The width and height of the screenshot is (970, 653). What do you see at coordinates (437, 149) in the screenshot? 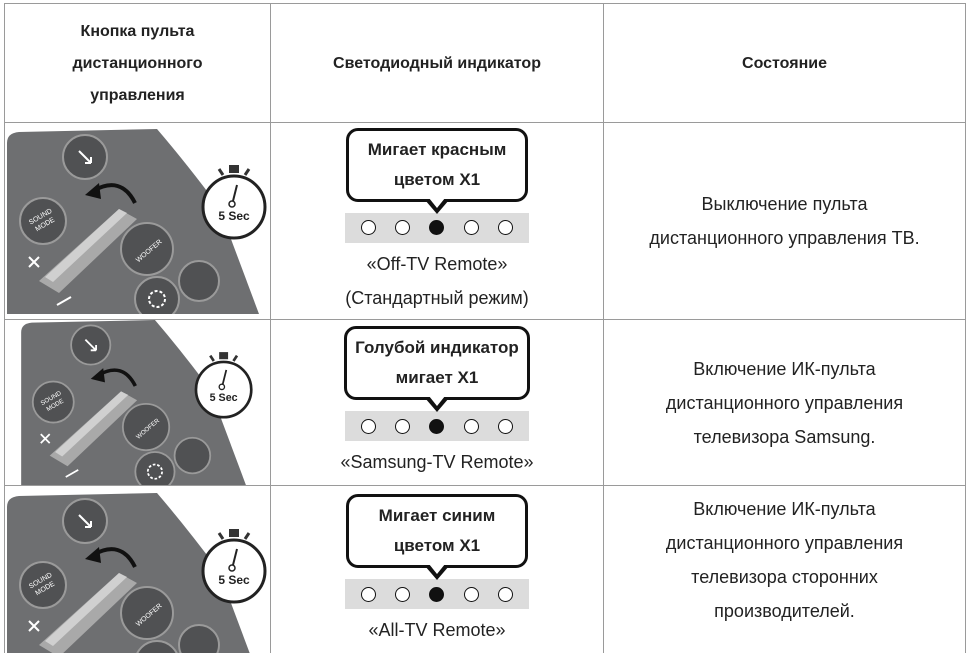
I see `led-text: Мигает красным` at bounding box center [437, 149].